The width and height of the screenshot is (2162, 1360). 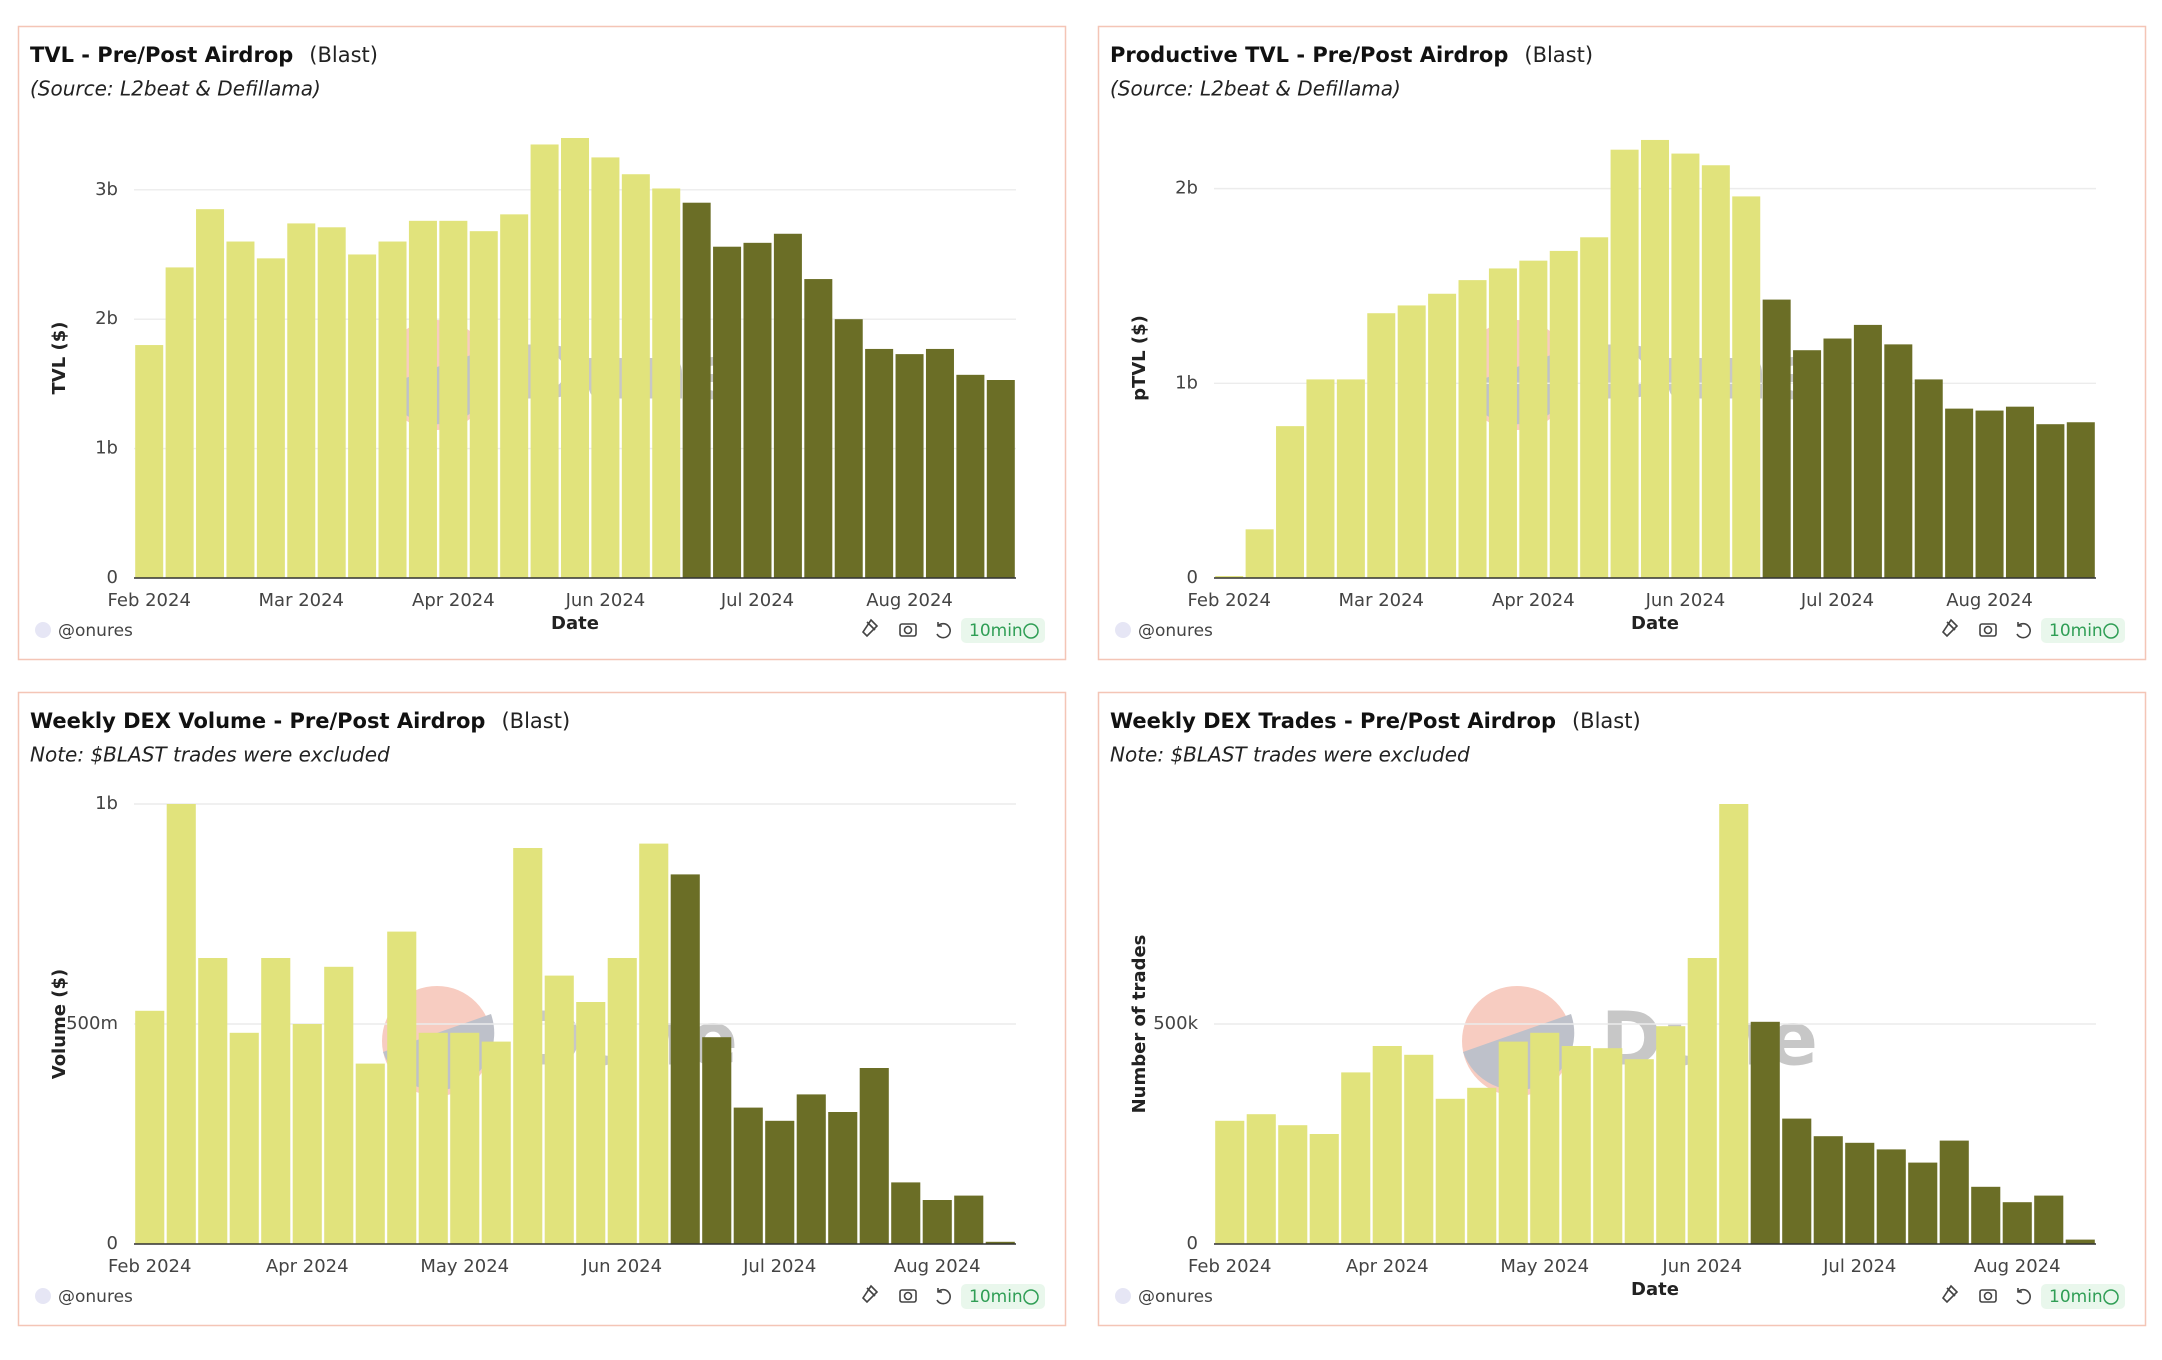 What do you see at coordinates (1229, 600) in the screenshot?
I see `x-tick-label: Feb 2024` at bounding box center [1229, 600].